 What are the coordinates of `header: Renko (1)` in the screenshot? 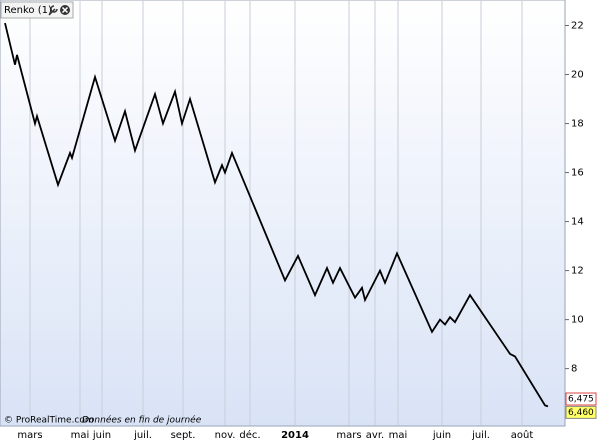 It's located at (37, 10).